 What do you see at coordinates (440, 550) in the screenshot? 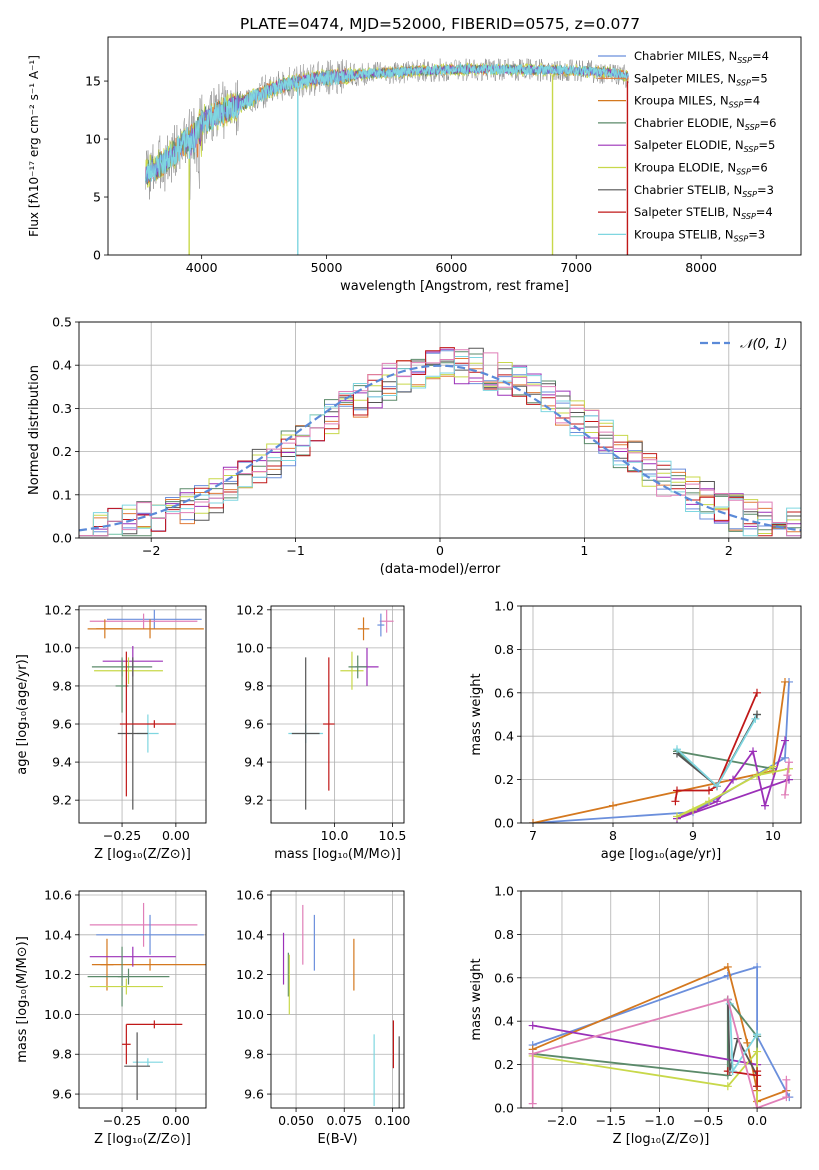
I see `x-tick-label: 0` at bounding box center [440, 550].